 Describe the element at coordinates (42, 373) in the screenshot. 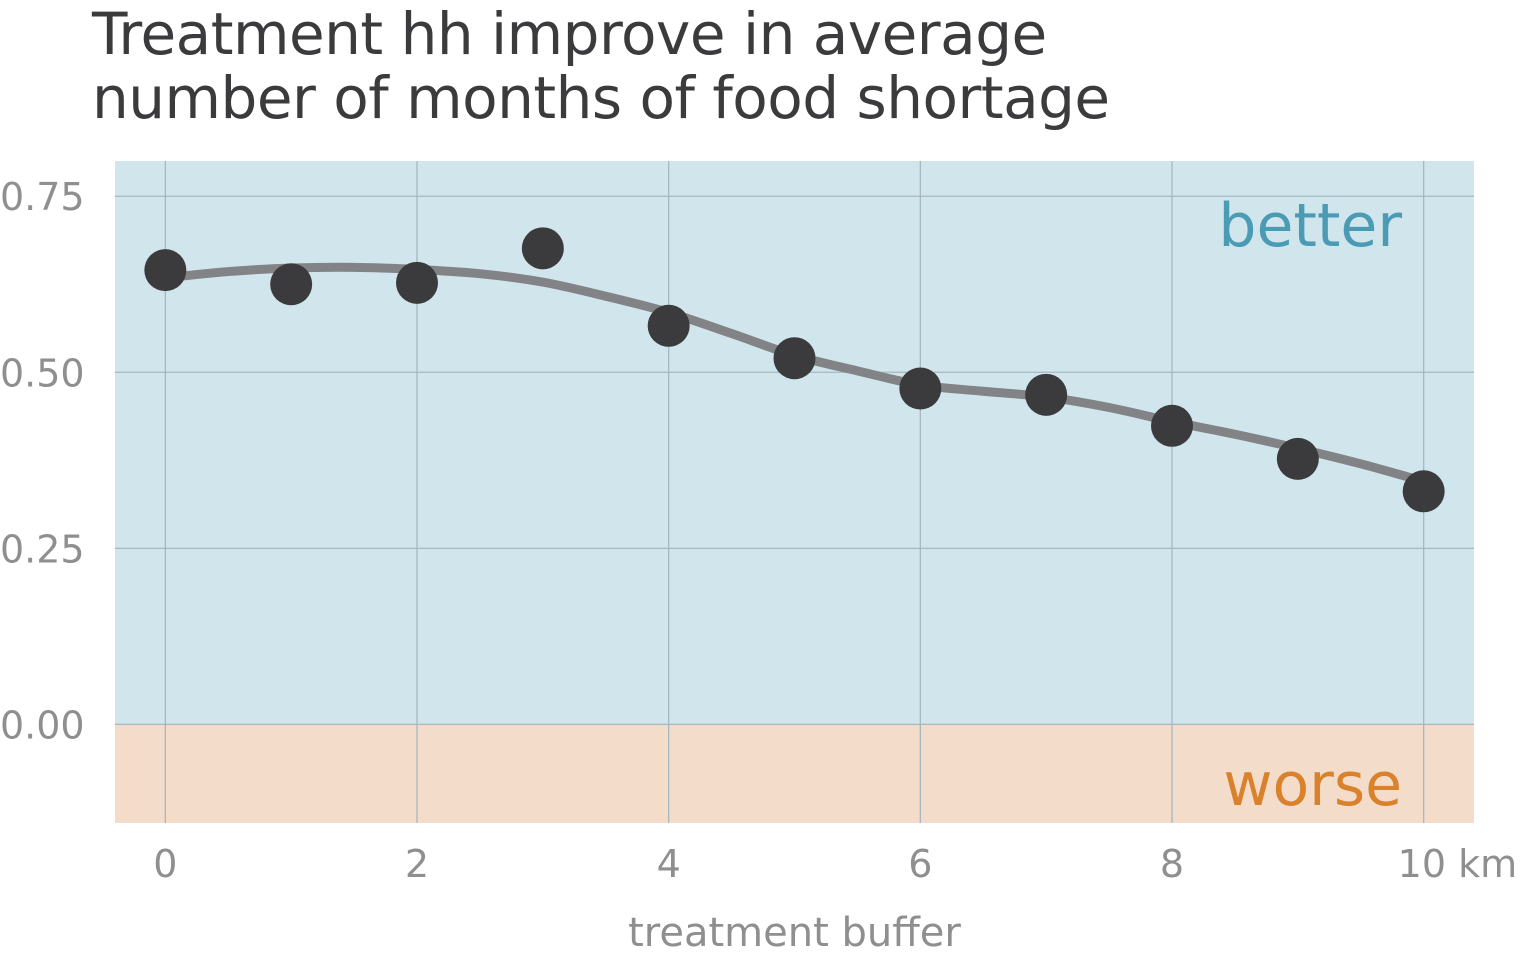

I see `y-tick-label: 0.50` at that location.